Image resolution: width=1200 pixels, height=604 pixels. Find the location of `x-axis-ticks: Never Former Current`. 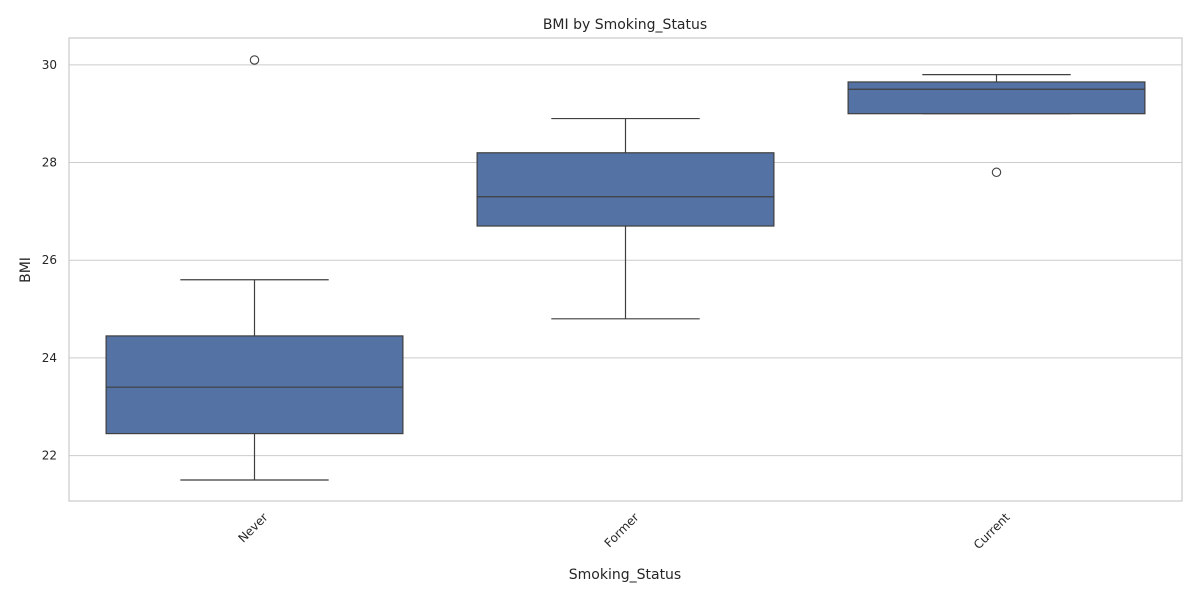

x-axis-ticks: Never Former Current is located at coordinates (623, 531).